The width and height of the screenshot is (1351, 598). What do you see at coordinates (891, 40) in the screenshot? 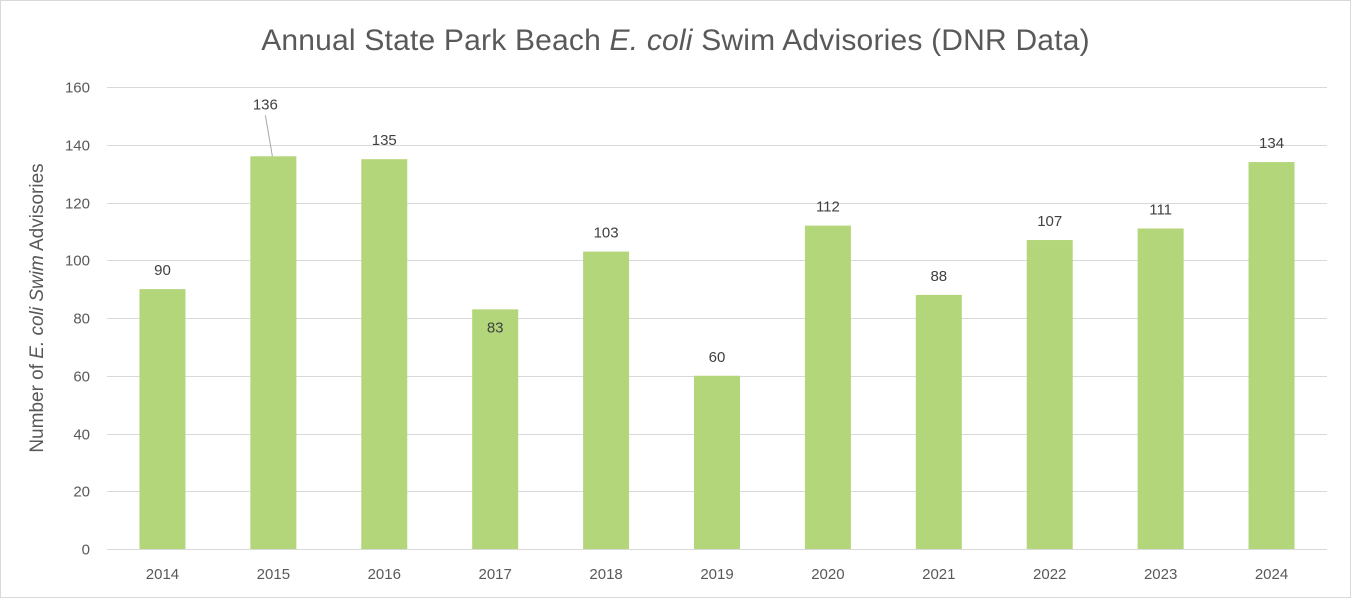
I see `title-part-3: Swim Advisories (DNR Data)` at bounding box center [891, 40].